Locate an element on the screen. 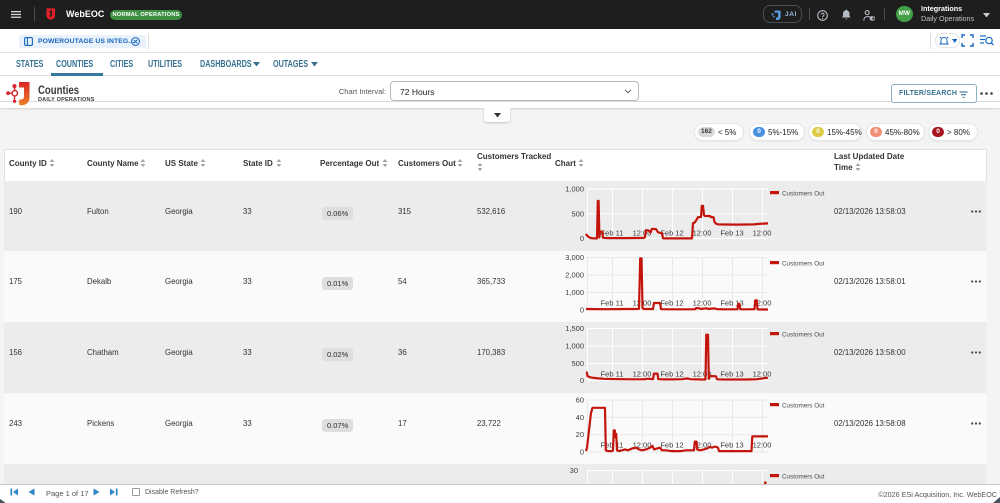 This screenshot has height=503, width=1000. svg-text: 2,000 is located at coordinates (574, 275).